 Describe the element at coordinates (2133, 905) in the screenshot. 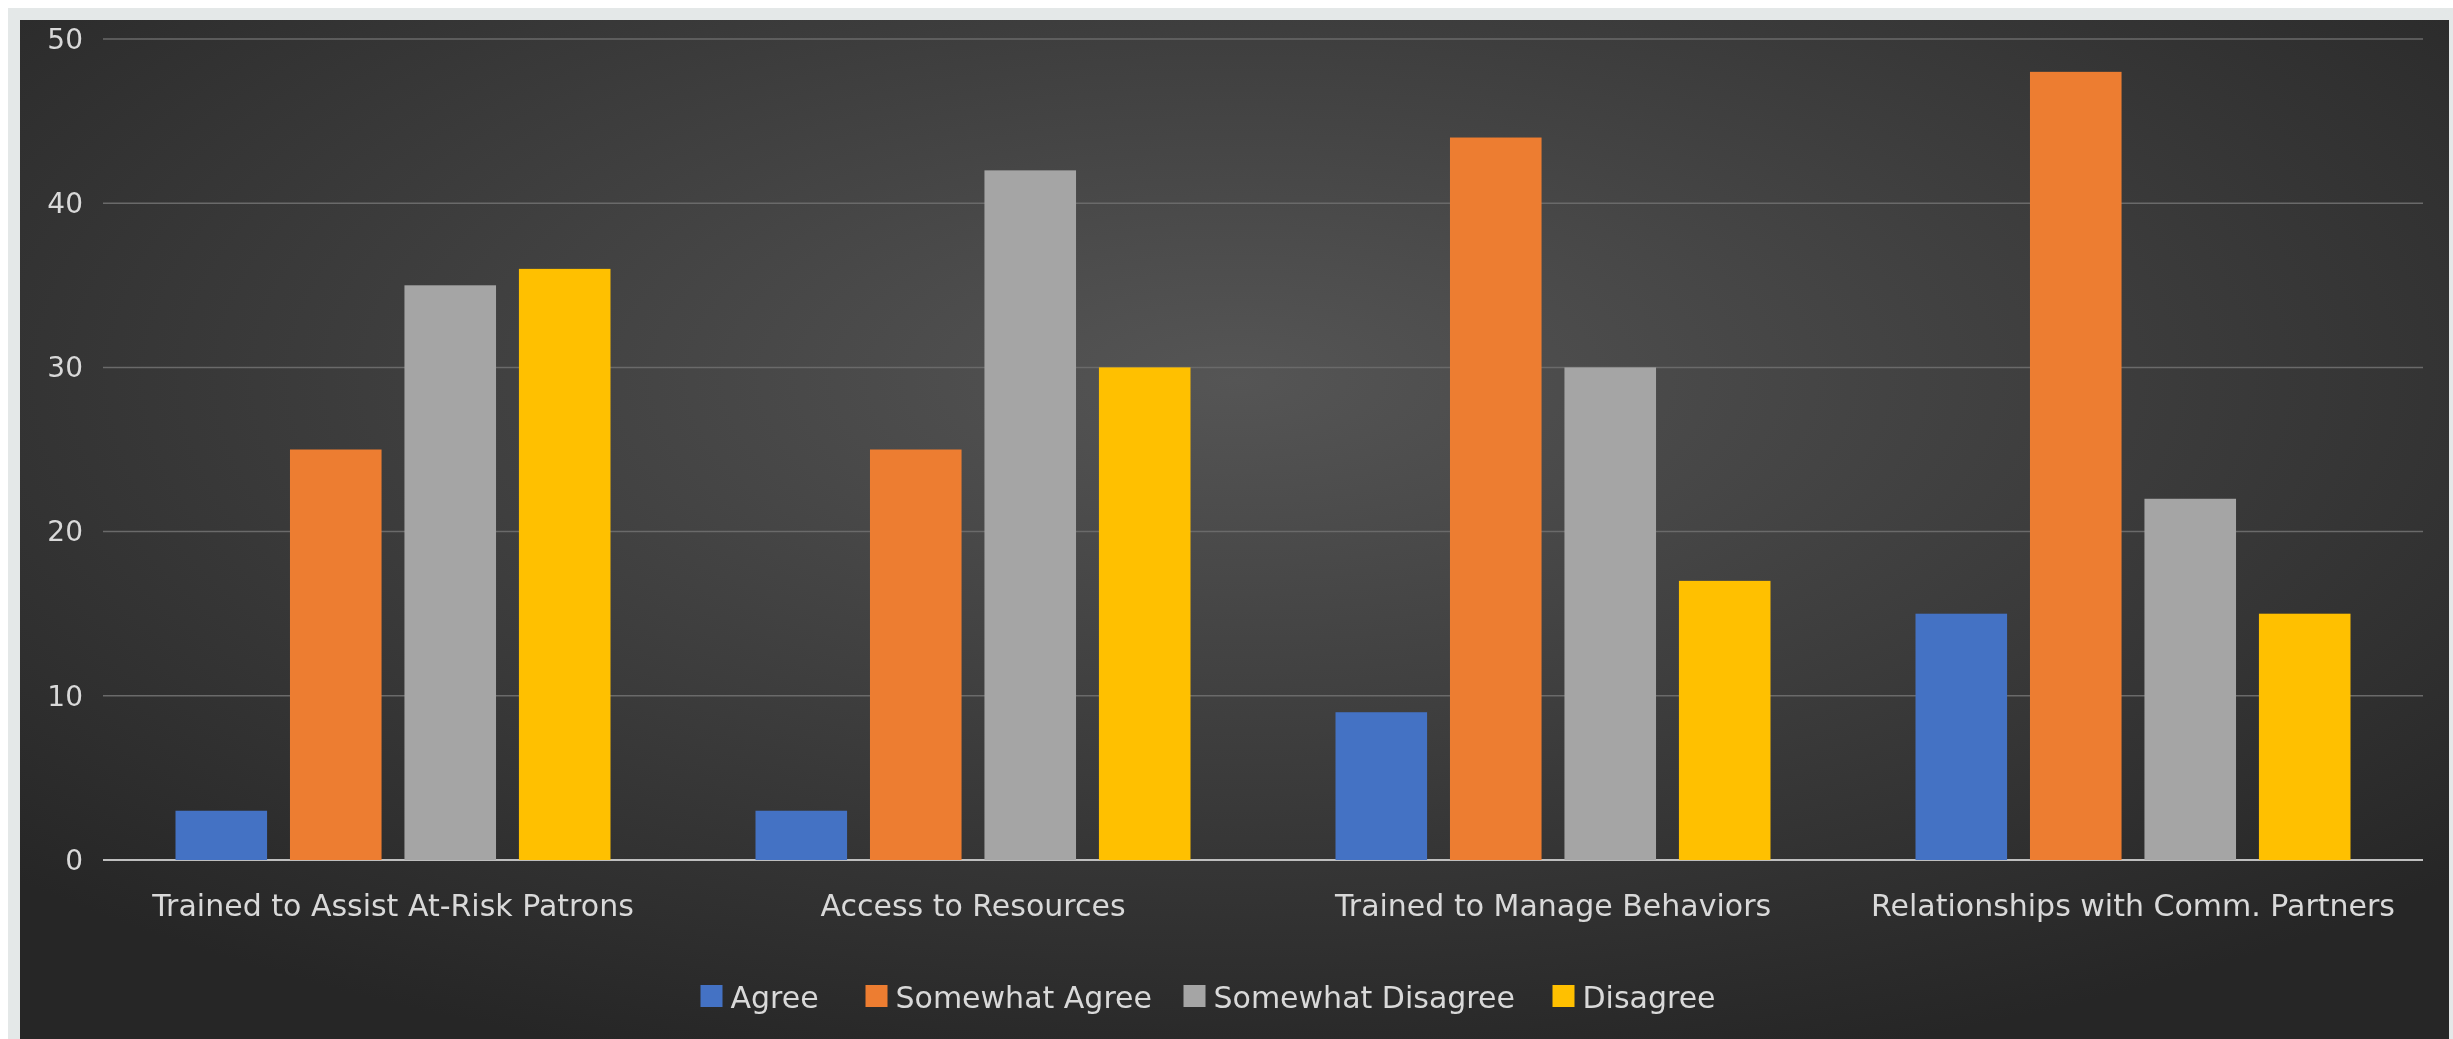

I see `x-tick-label: Relationships with Comm. Partners` at that location.